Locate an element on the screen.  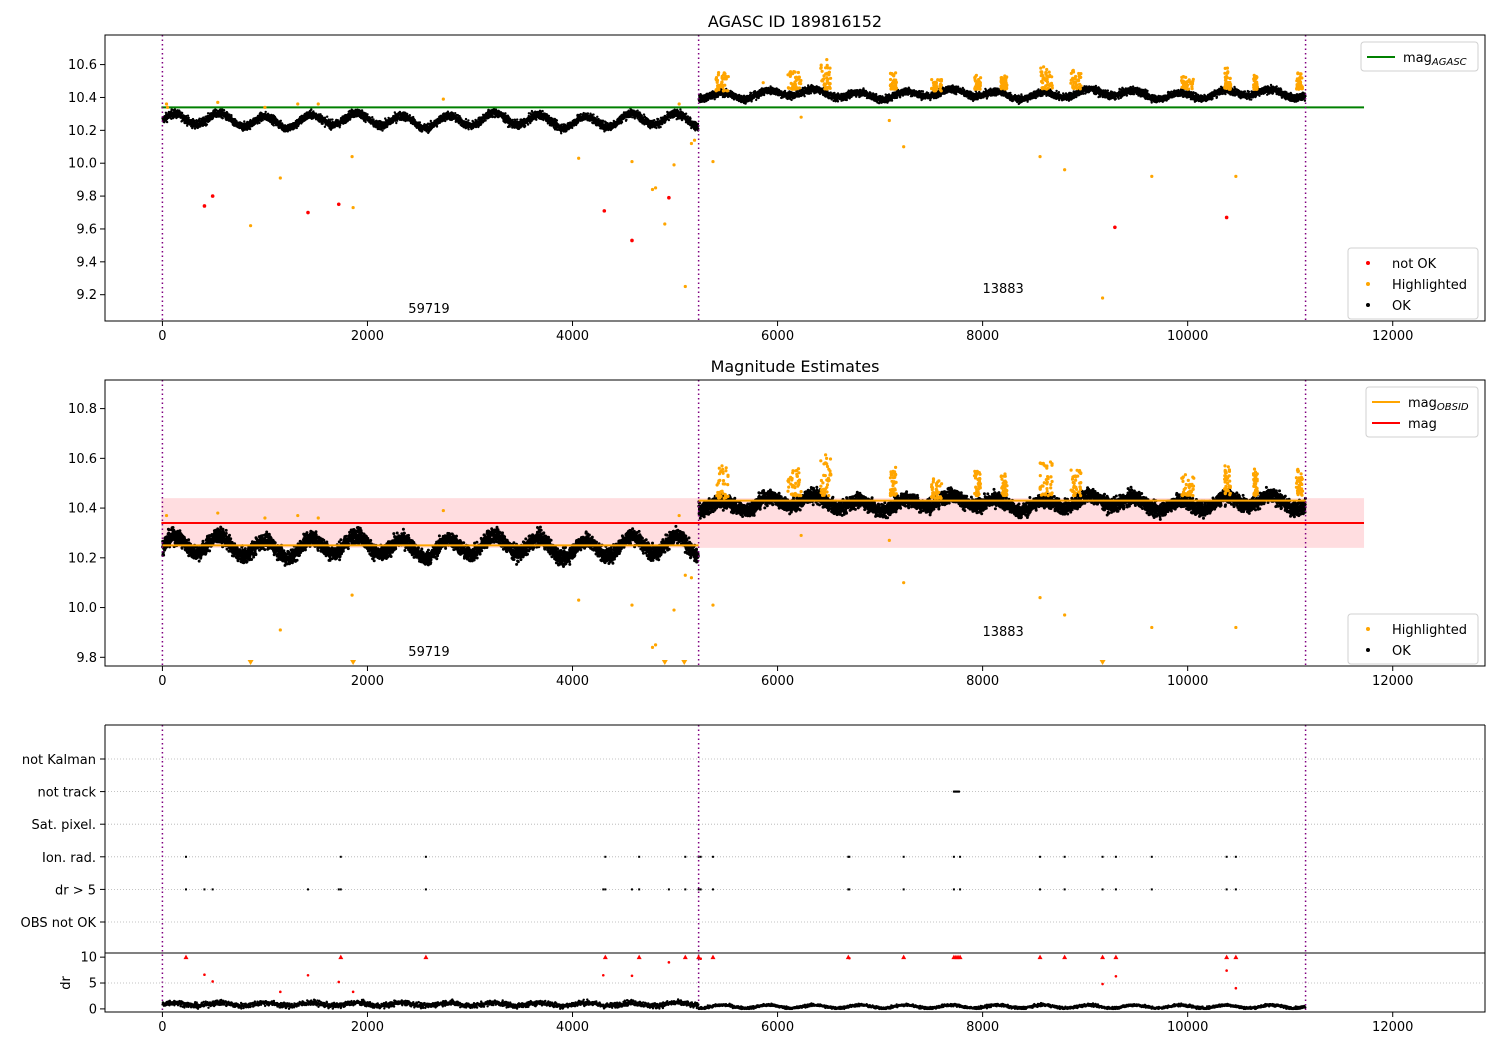
y-tick-label: 9.8 is located at coordinates (86, 197).